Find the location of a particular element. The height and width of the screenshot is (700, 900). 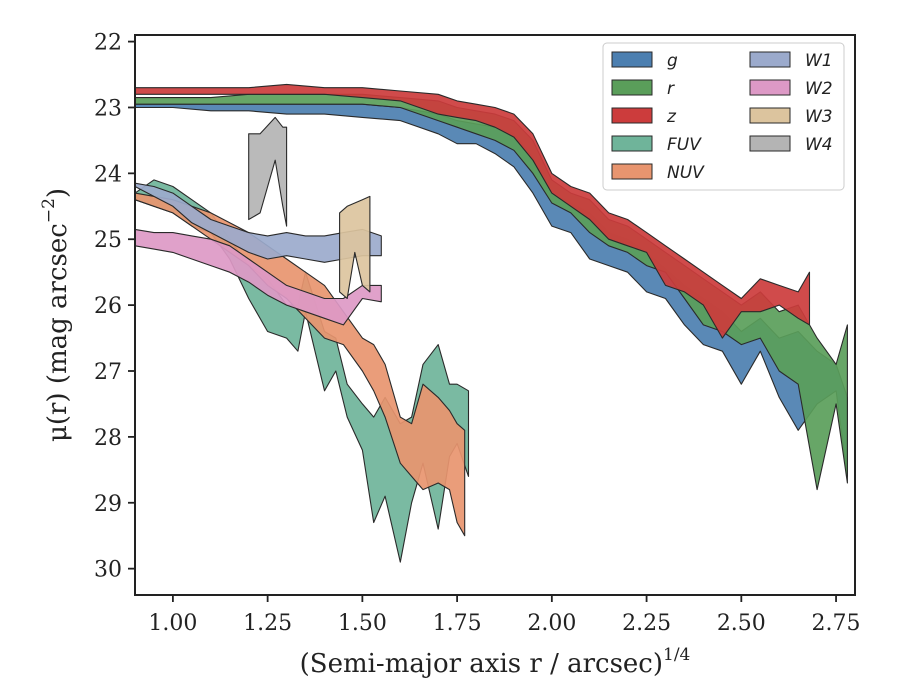

x-tick-label: 2.25 is located at coordinates (646, 623).